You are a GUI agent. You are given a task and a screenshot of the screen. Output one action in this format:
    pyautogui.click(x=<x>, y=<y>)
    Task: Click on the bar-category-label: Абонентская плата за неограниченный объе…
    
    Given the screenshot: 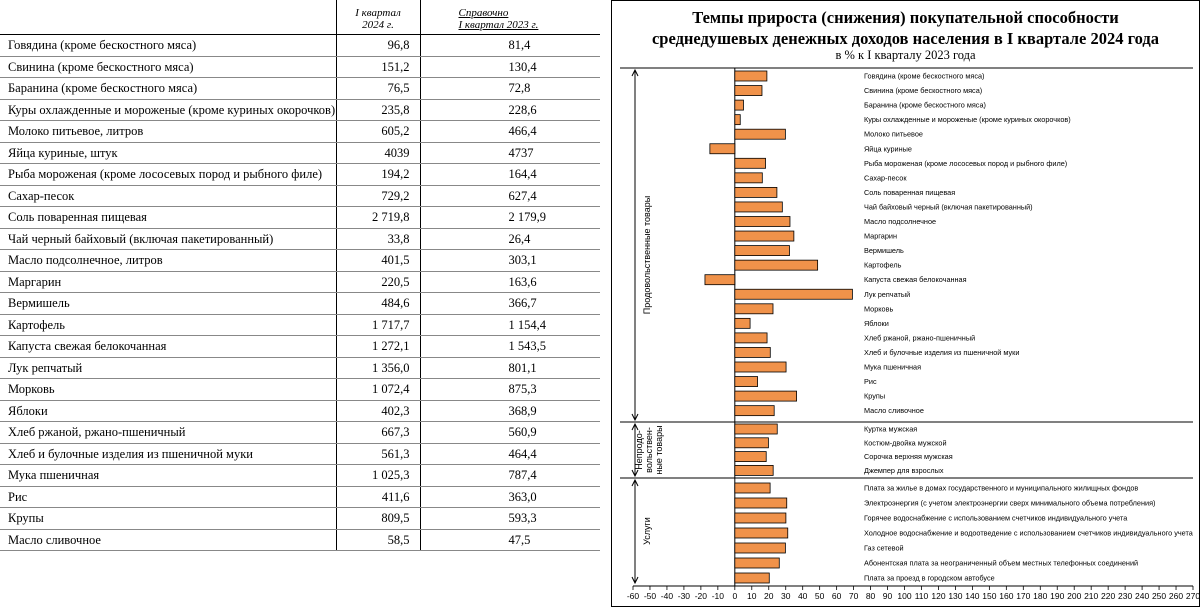 What is the action you would take?
    pyautogui.click(x=1001, y=563)
    